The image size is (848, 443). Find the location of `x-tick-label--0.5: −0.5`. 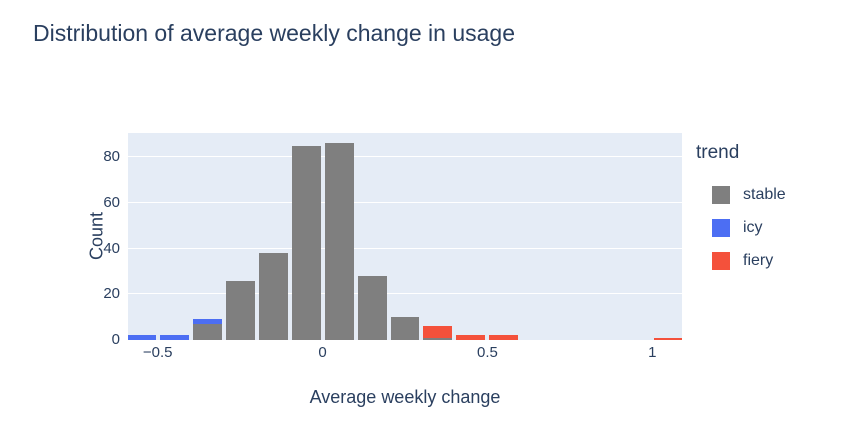

x-tick-label--0.5: −0.5 is located at coordinates (157, 352).